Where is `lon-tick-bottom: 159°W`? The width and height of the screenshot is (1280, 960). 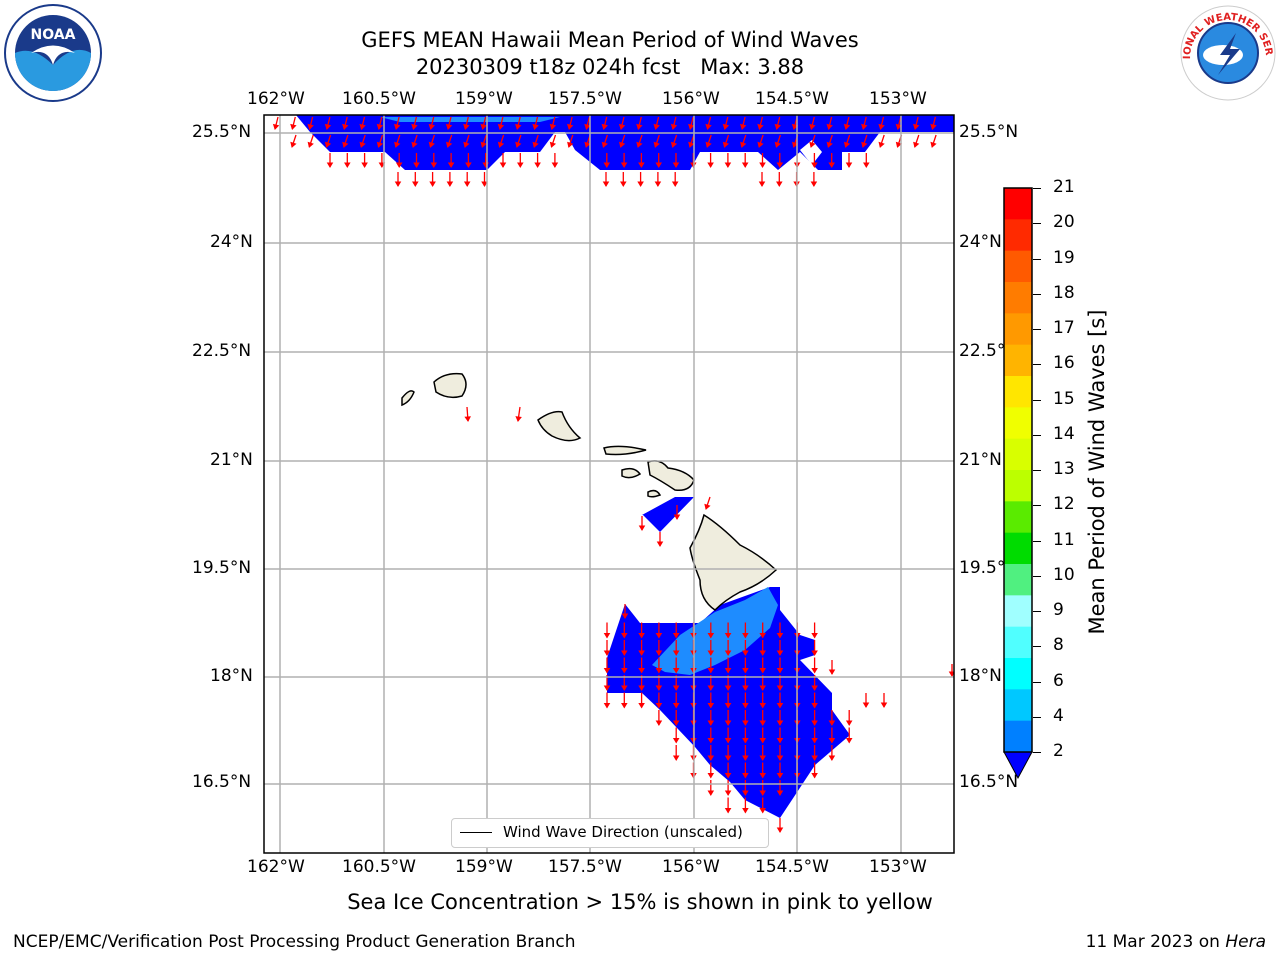
lon-tick-bottom: 159°W is located at coordinates (484, 867).